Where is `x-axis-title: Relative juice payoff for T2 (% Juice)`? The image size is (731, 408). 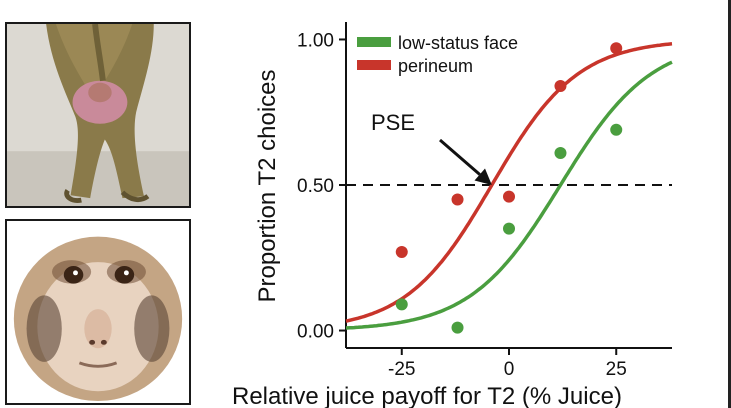
x-axis-title: Relative juice payoff for T2 (% Juice) is located at coordinates (427, 395).